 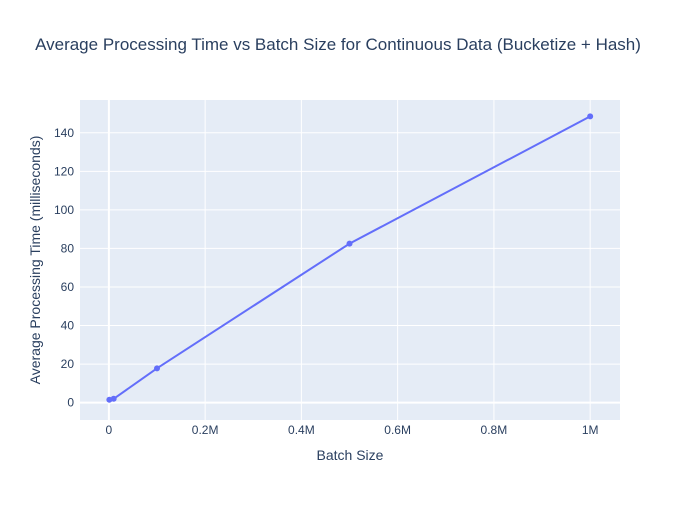 What do you see at coordinates (109, 430) in the screenshot?
I see `x-tick-label: 0` at bounding box center [109, 430].